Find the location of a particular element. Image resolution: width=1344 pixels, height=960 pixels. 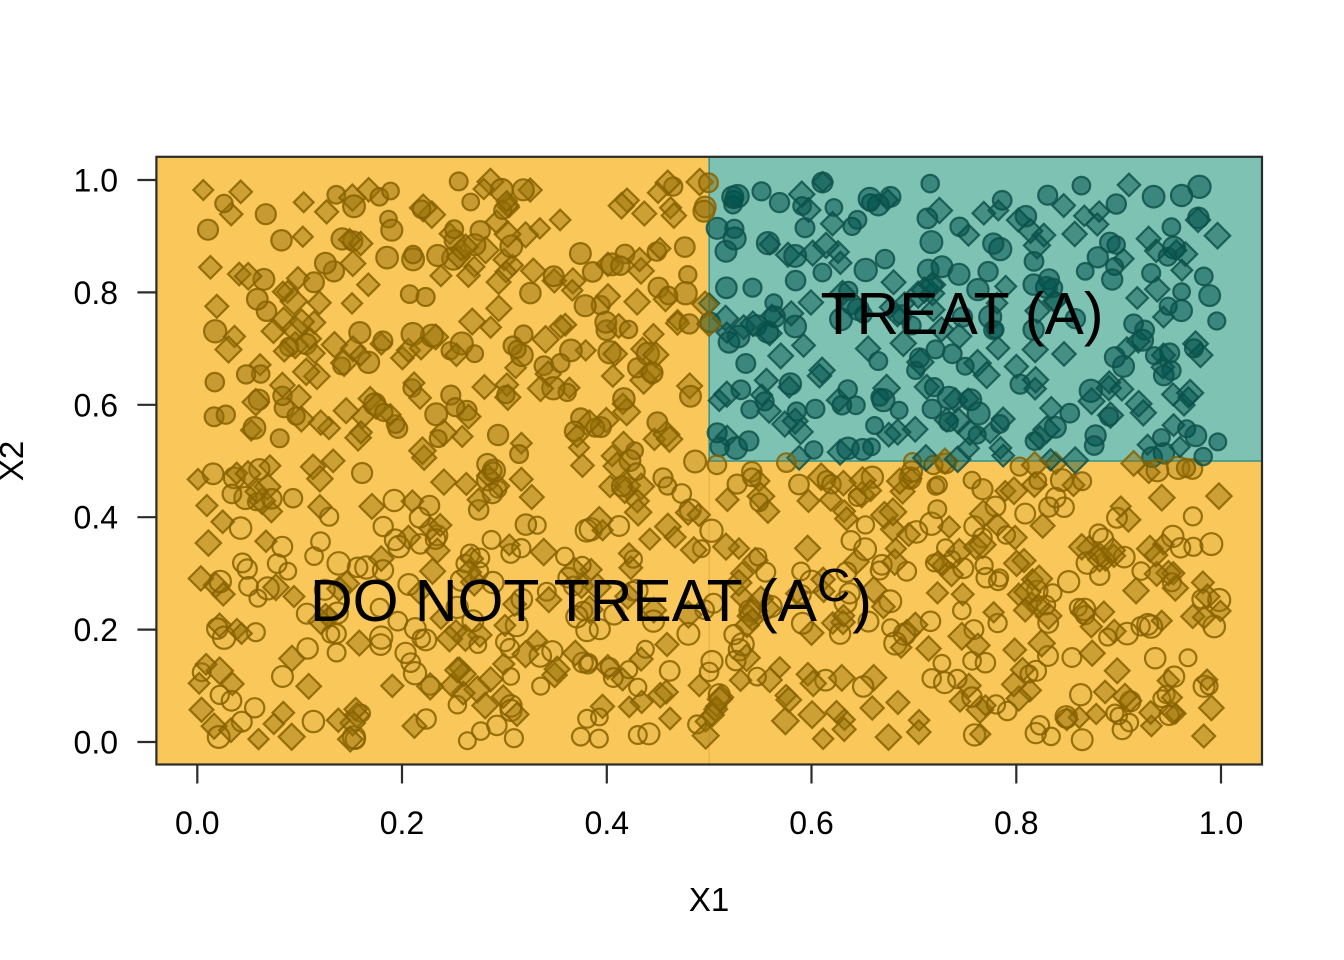

svg-text: X1 is located at coordinates (709, 899).